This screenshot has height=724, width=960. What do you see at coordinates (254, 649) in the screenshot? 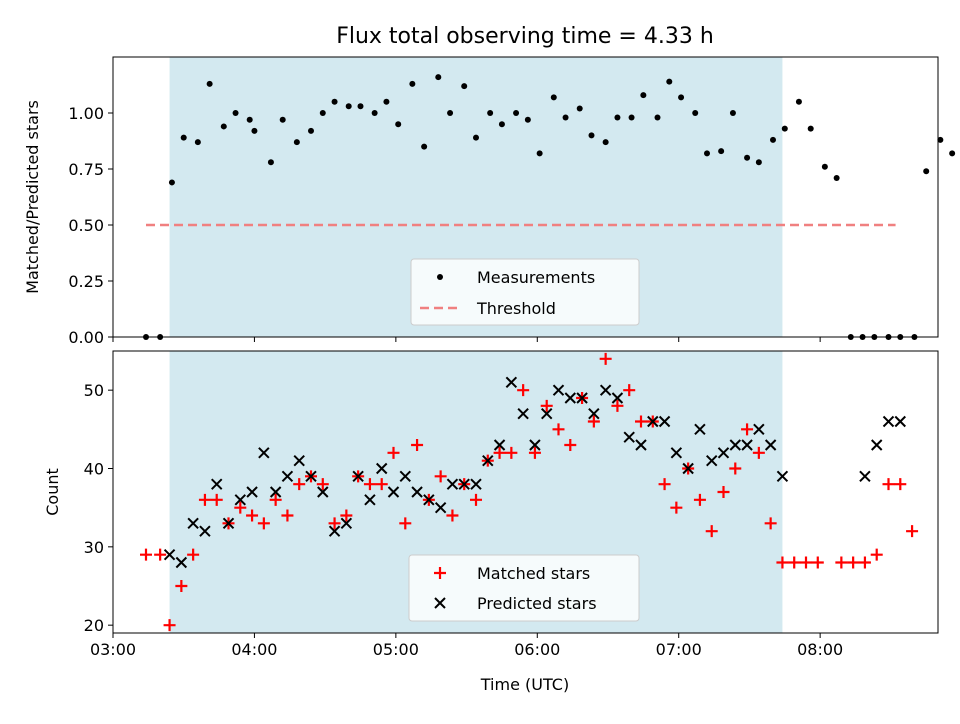
I see `x-tick-label: 04:00` at bounding box center [254, 649].